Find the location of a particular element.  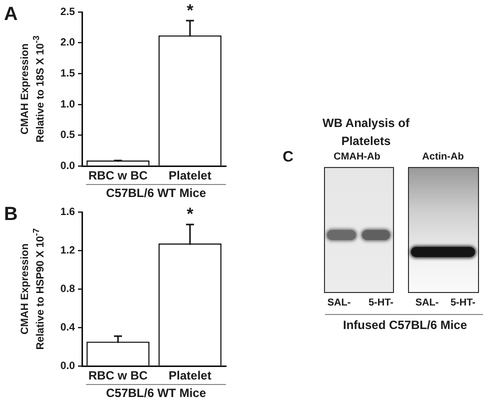

y-tick-label: 1.2 is located at coordinates (68, 250).